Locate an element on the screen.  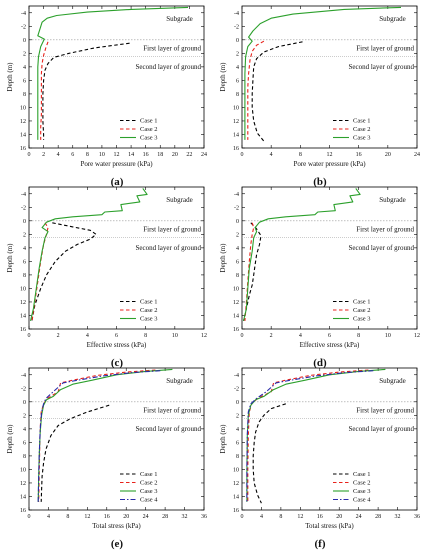
x-tick-label: 24 is located at coordinates (417, 155).